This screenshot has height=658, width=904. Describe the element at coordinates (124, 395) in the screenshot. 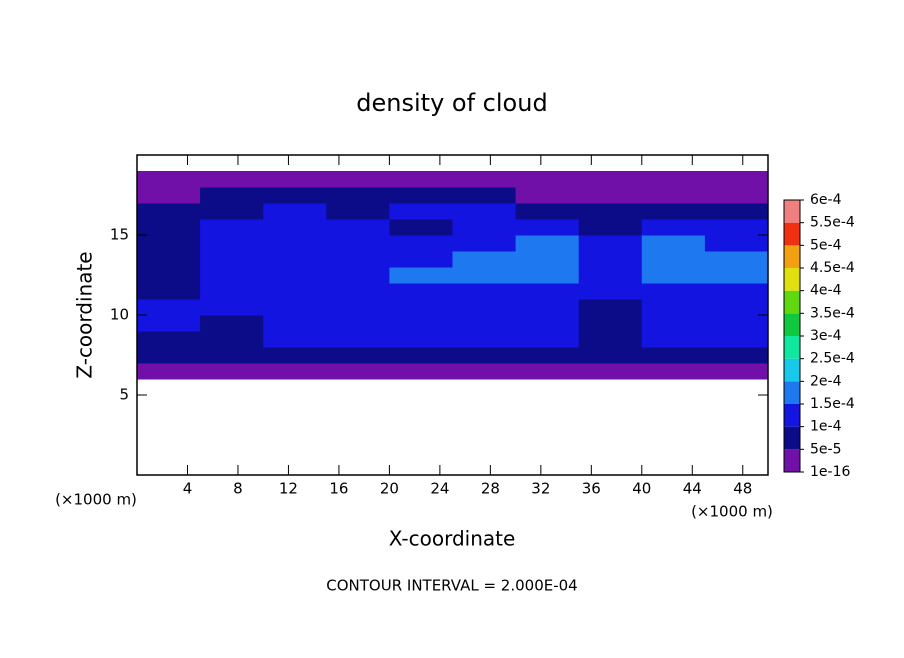

I see `y-tick-label: 5` at that location.